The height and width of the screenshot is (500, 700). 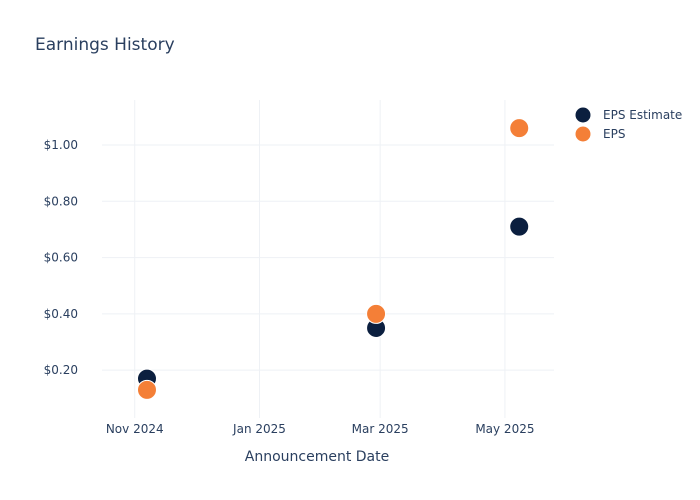 What do you see at coordinates (317, 457) in the screenshot?
I see `x-axis-title: Announcement Date` at bounding box center [317, 457].